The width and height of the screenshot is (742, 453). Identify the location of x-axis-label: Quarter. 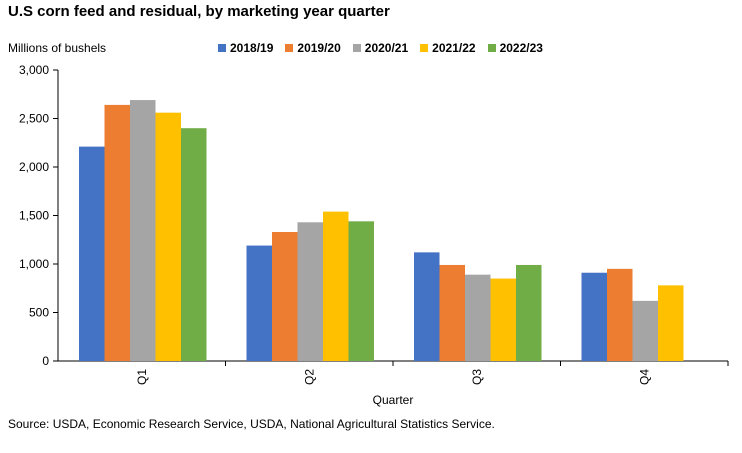
(393, 400).